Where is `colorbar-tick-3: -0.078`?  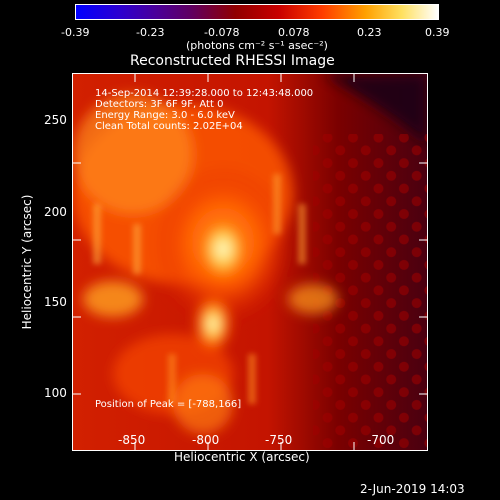
colorbar-tick-3: -0.078 is located at coordinates (222, 32).